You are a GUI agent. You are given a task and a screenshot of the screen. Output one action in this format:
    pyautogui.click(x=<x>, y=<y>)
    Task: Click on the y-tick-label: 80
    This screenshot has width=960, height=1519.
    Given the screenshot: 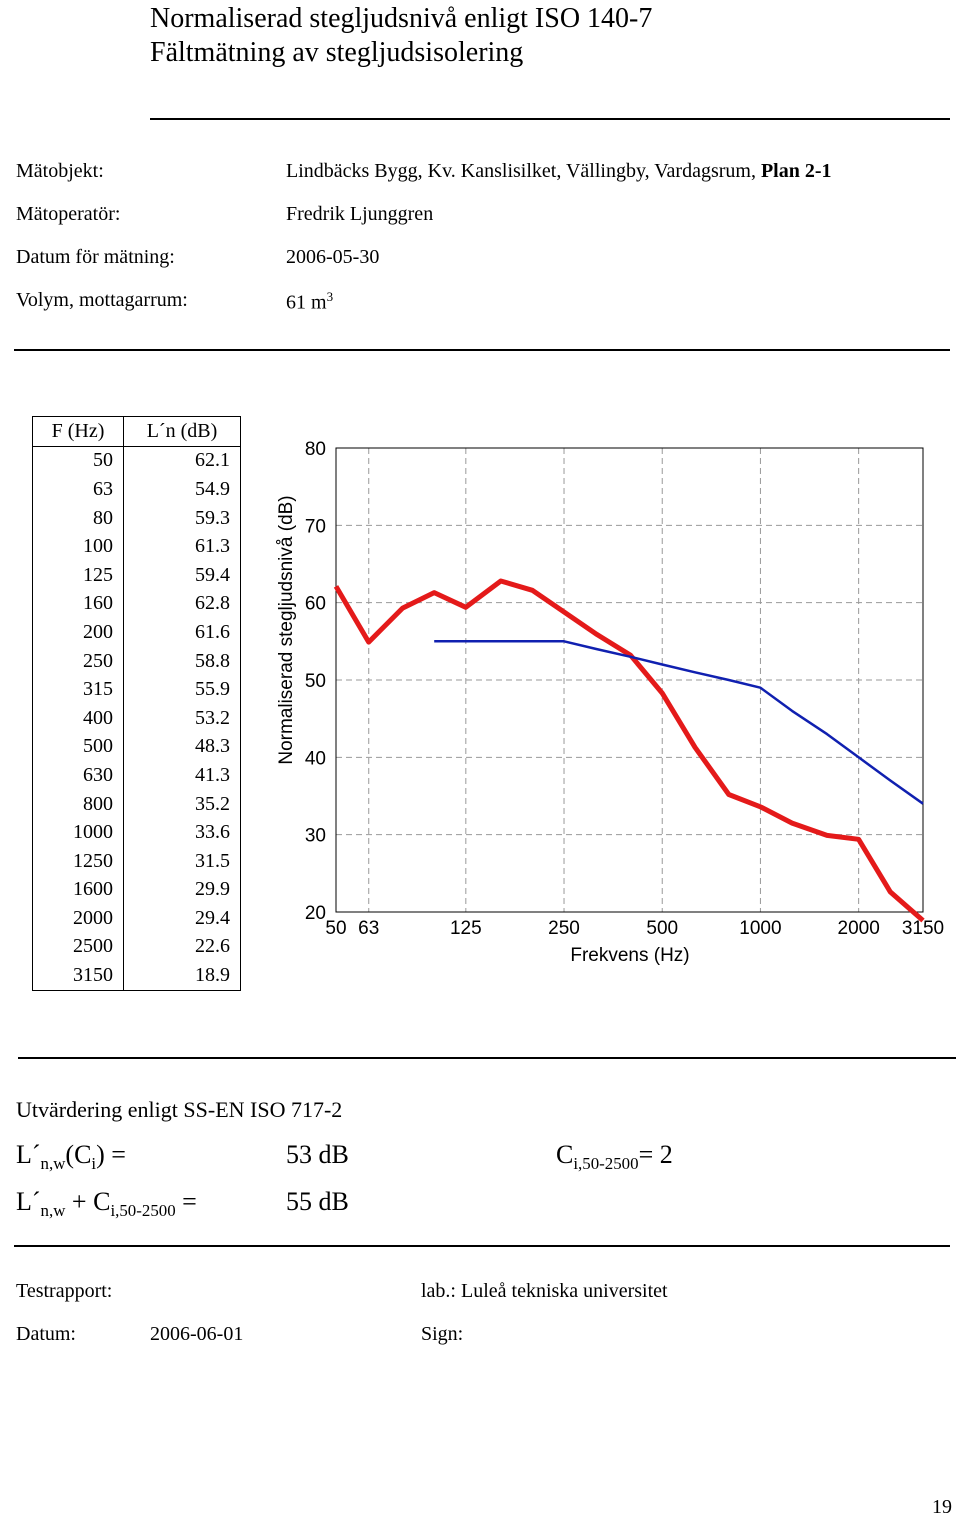 What is the action you would take?
    pyautogui.click(x=315, y=449)
    